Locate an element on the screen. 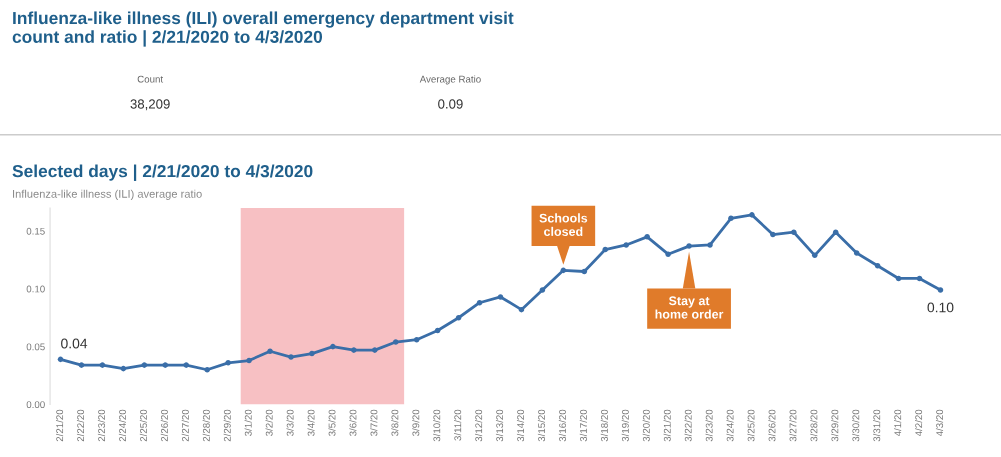 The width and height of the screenshot is (1001, 457). x-tick-label: 3/20/20 is located at coordinates (646, 425).